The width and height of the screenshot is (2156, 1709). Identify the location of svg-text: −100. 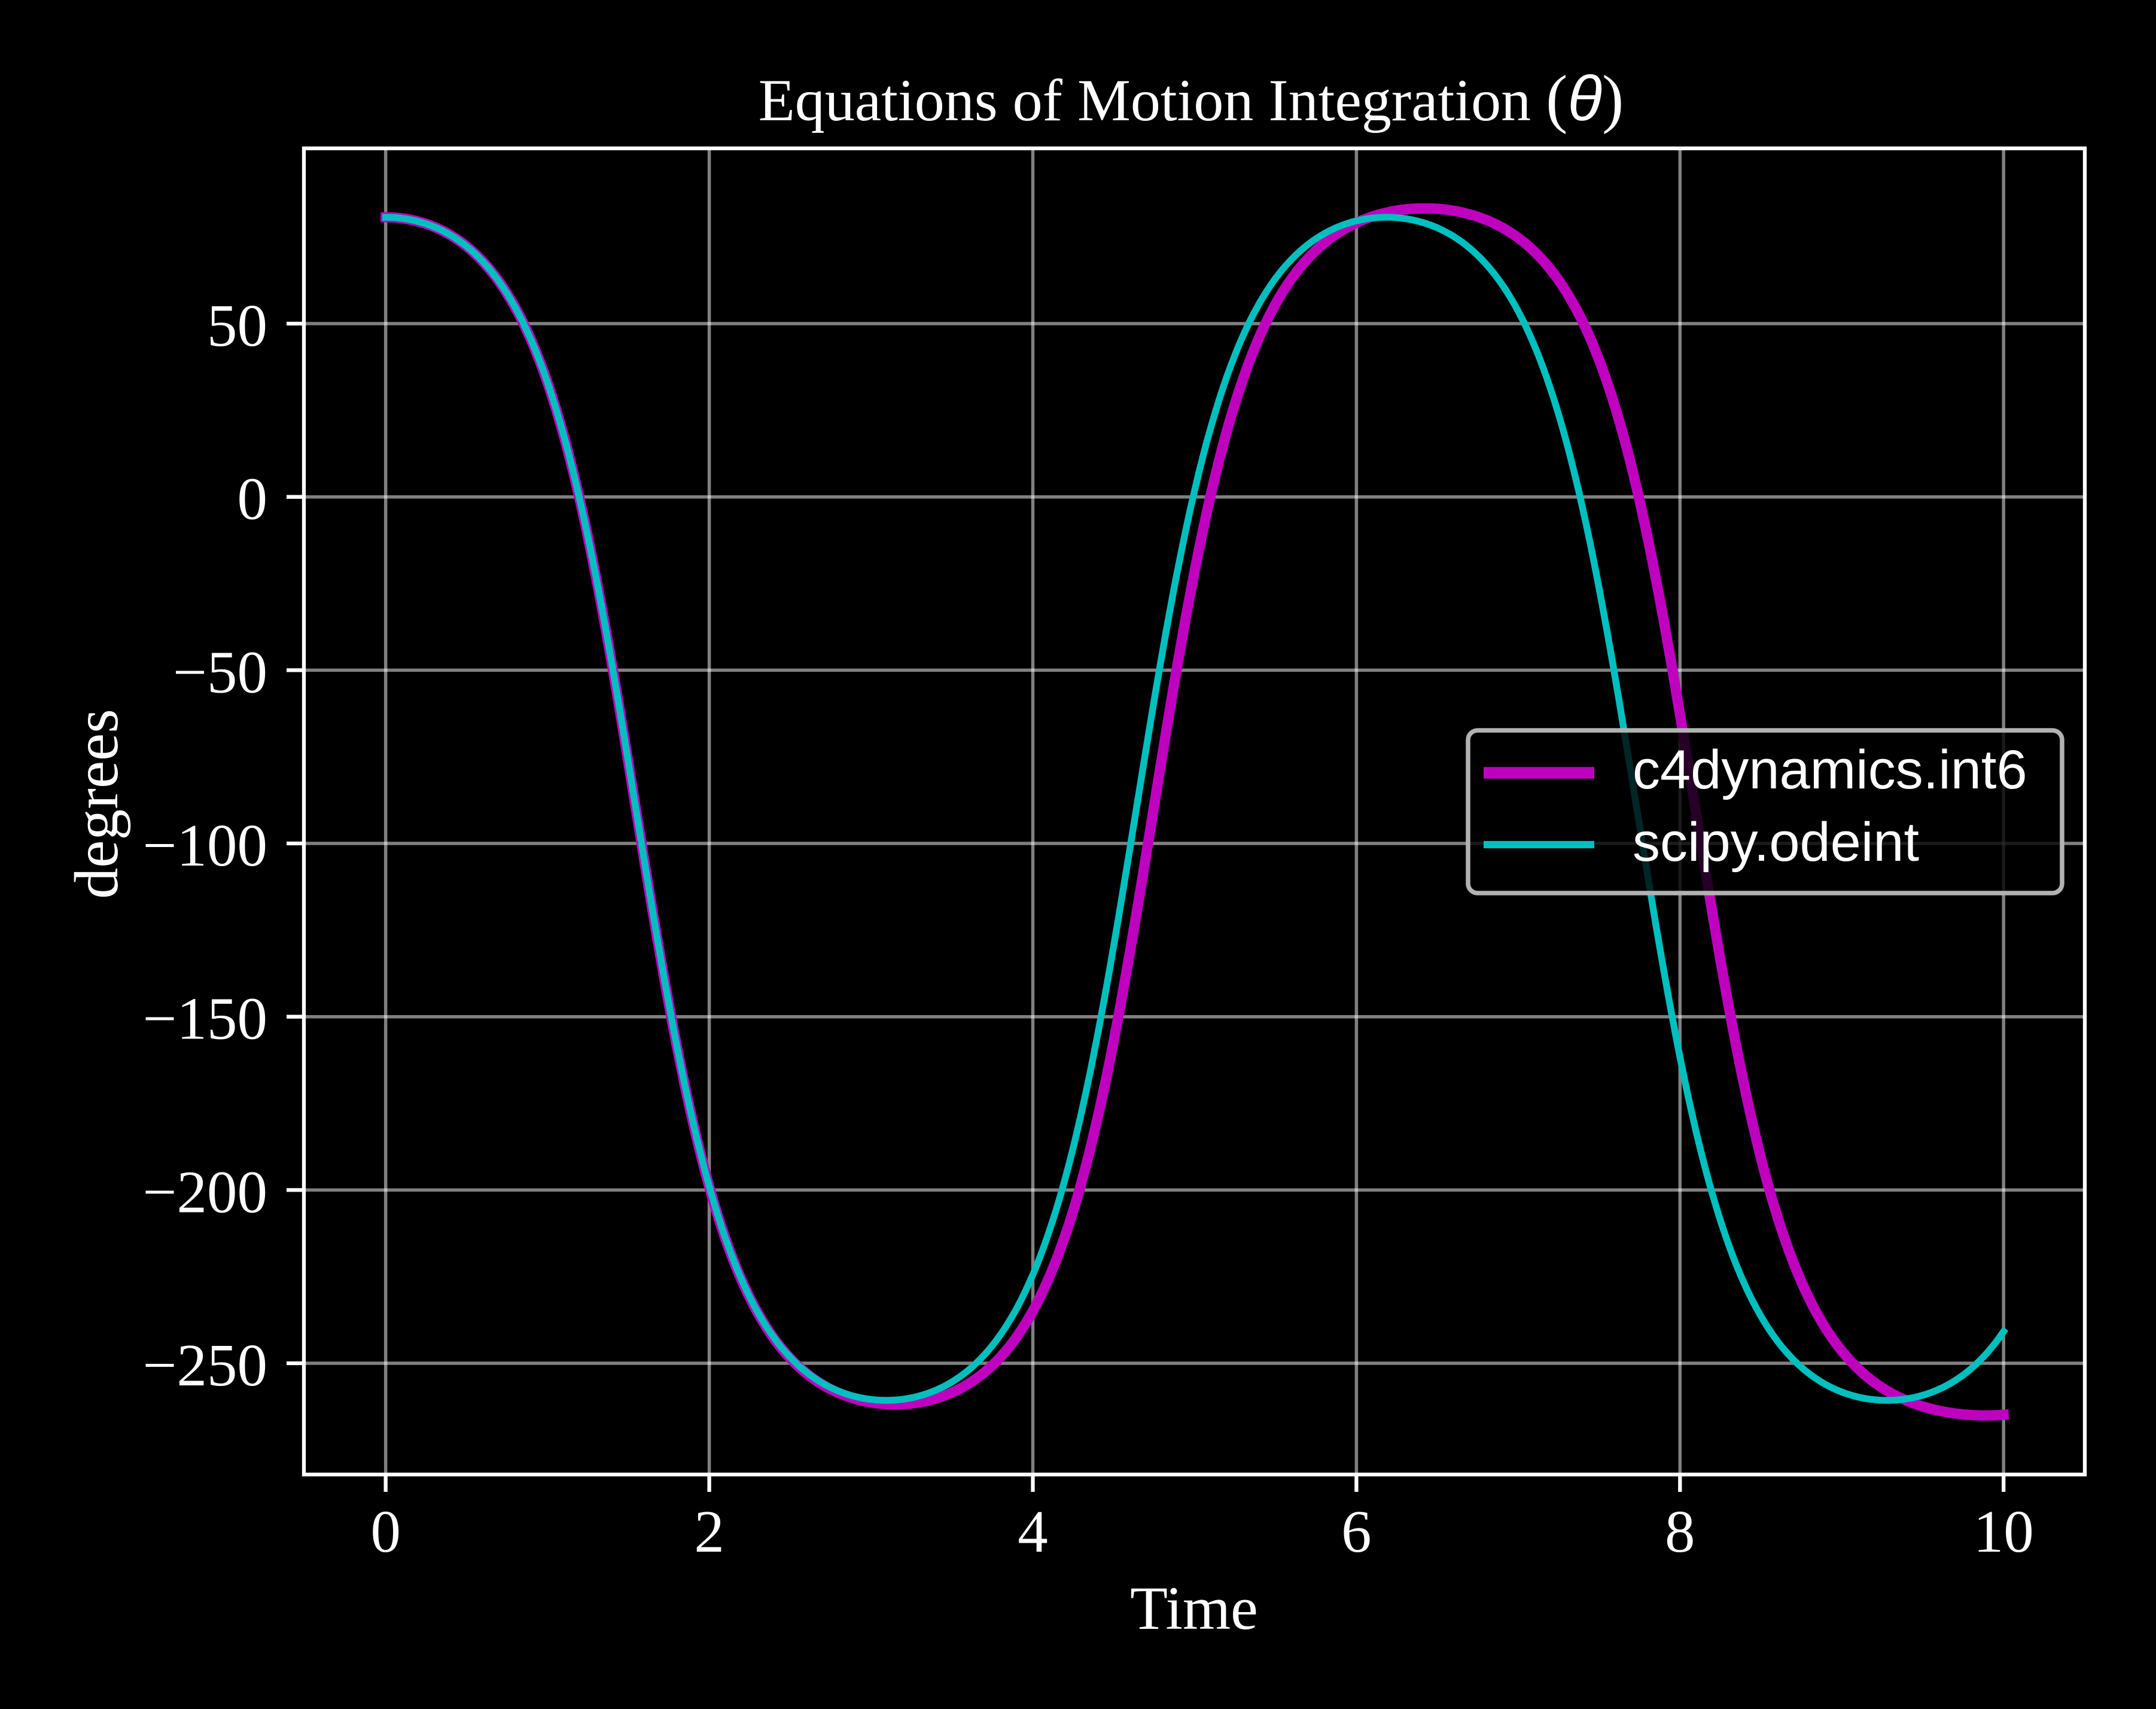
(205, 846).